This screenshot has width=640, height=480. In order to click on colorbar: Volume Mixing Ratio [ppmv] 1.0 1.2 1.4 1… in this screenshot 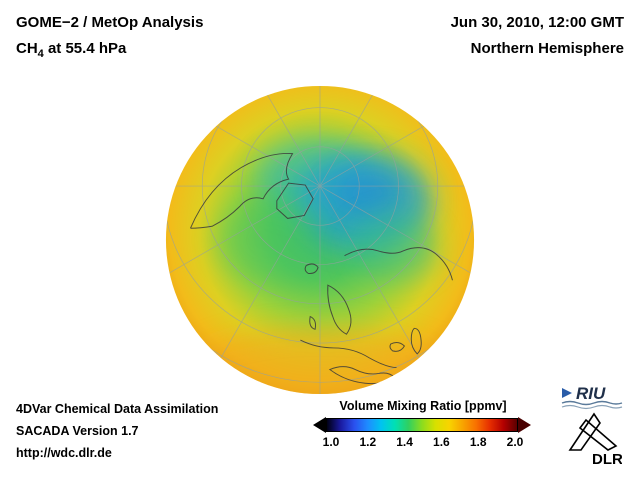, I will do `click(423, 424)`.